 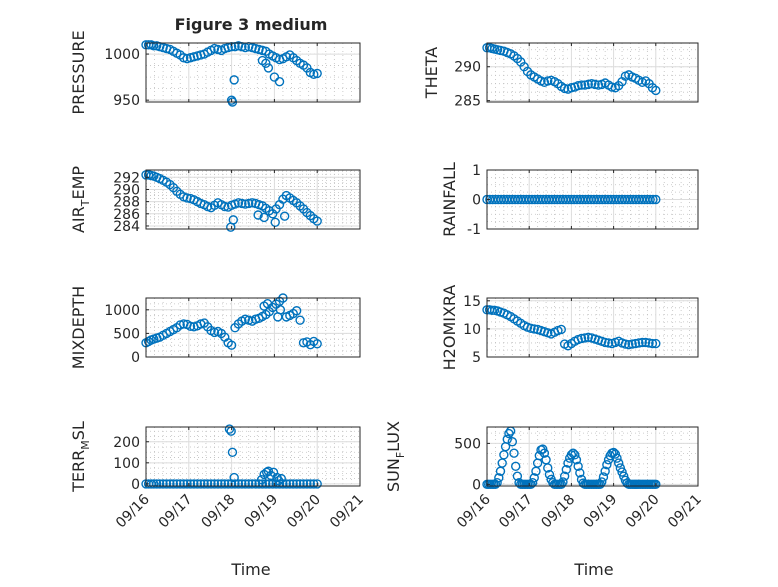 What do you see at coordinates (78, 327) in the screenshot?
I see `y-axis-label: MIXDEPTH` at bounding box center [78, 327].